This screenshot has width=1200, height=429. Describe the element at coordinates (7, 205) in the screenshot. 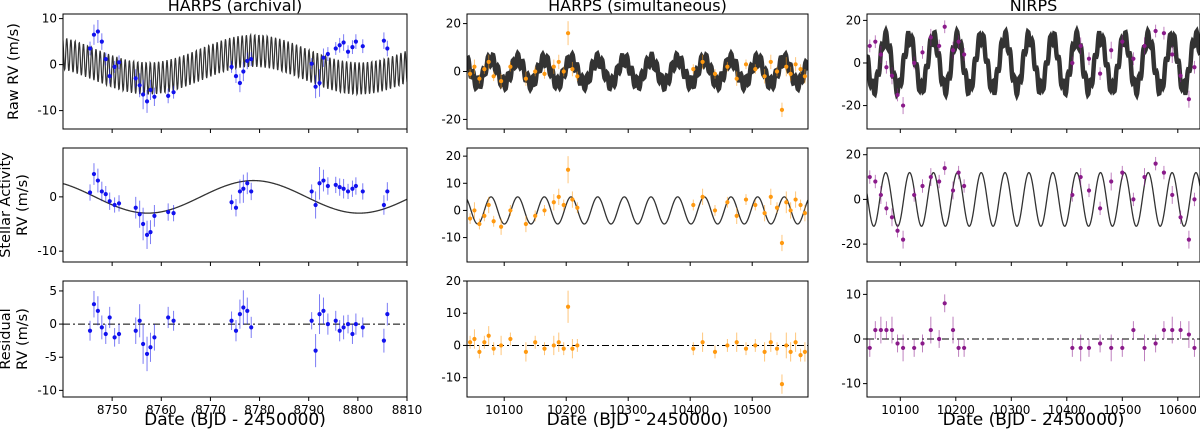

I see `y-axis-label: Stellar Activity` at that location.